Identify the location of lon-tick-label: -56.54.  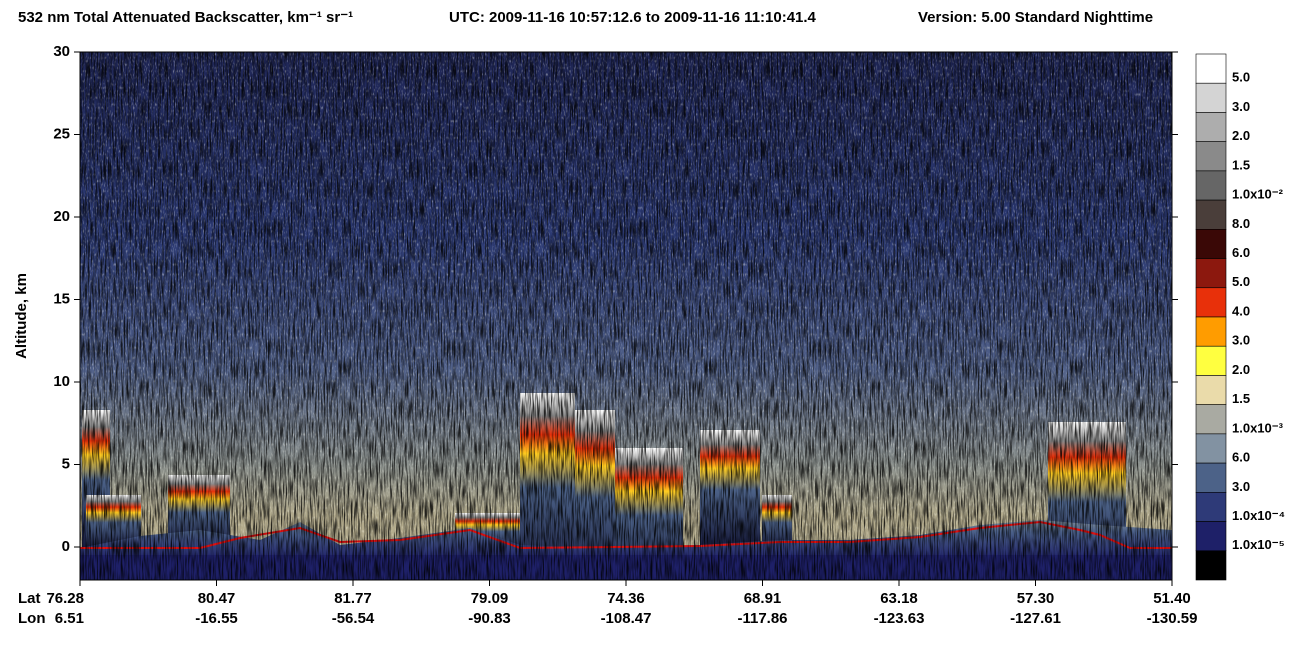
(353, 618).